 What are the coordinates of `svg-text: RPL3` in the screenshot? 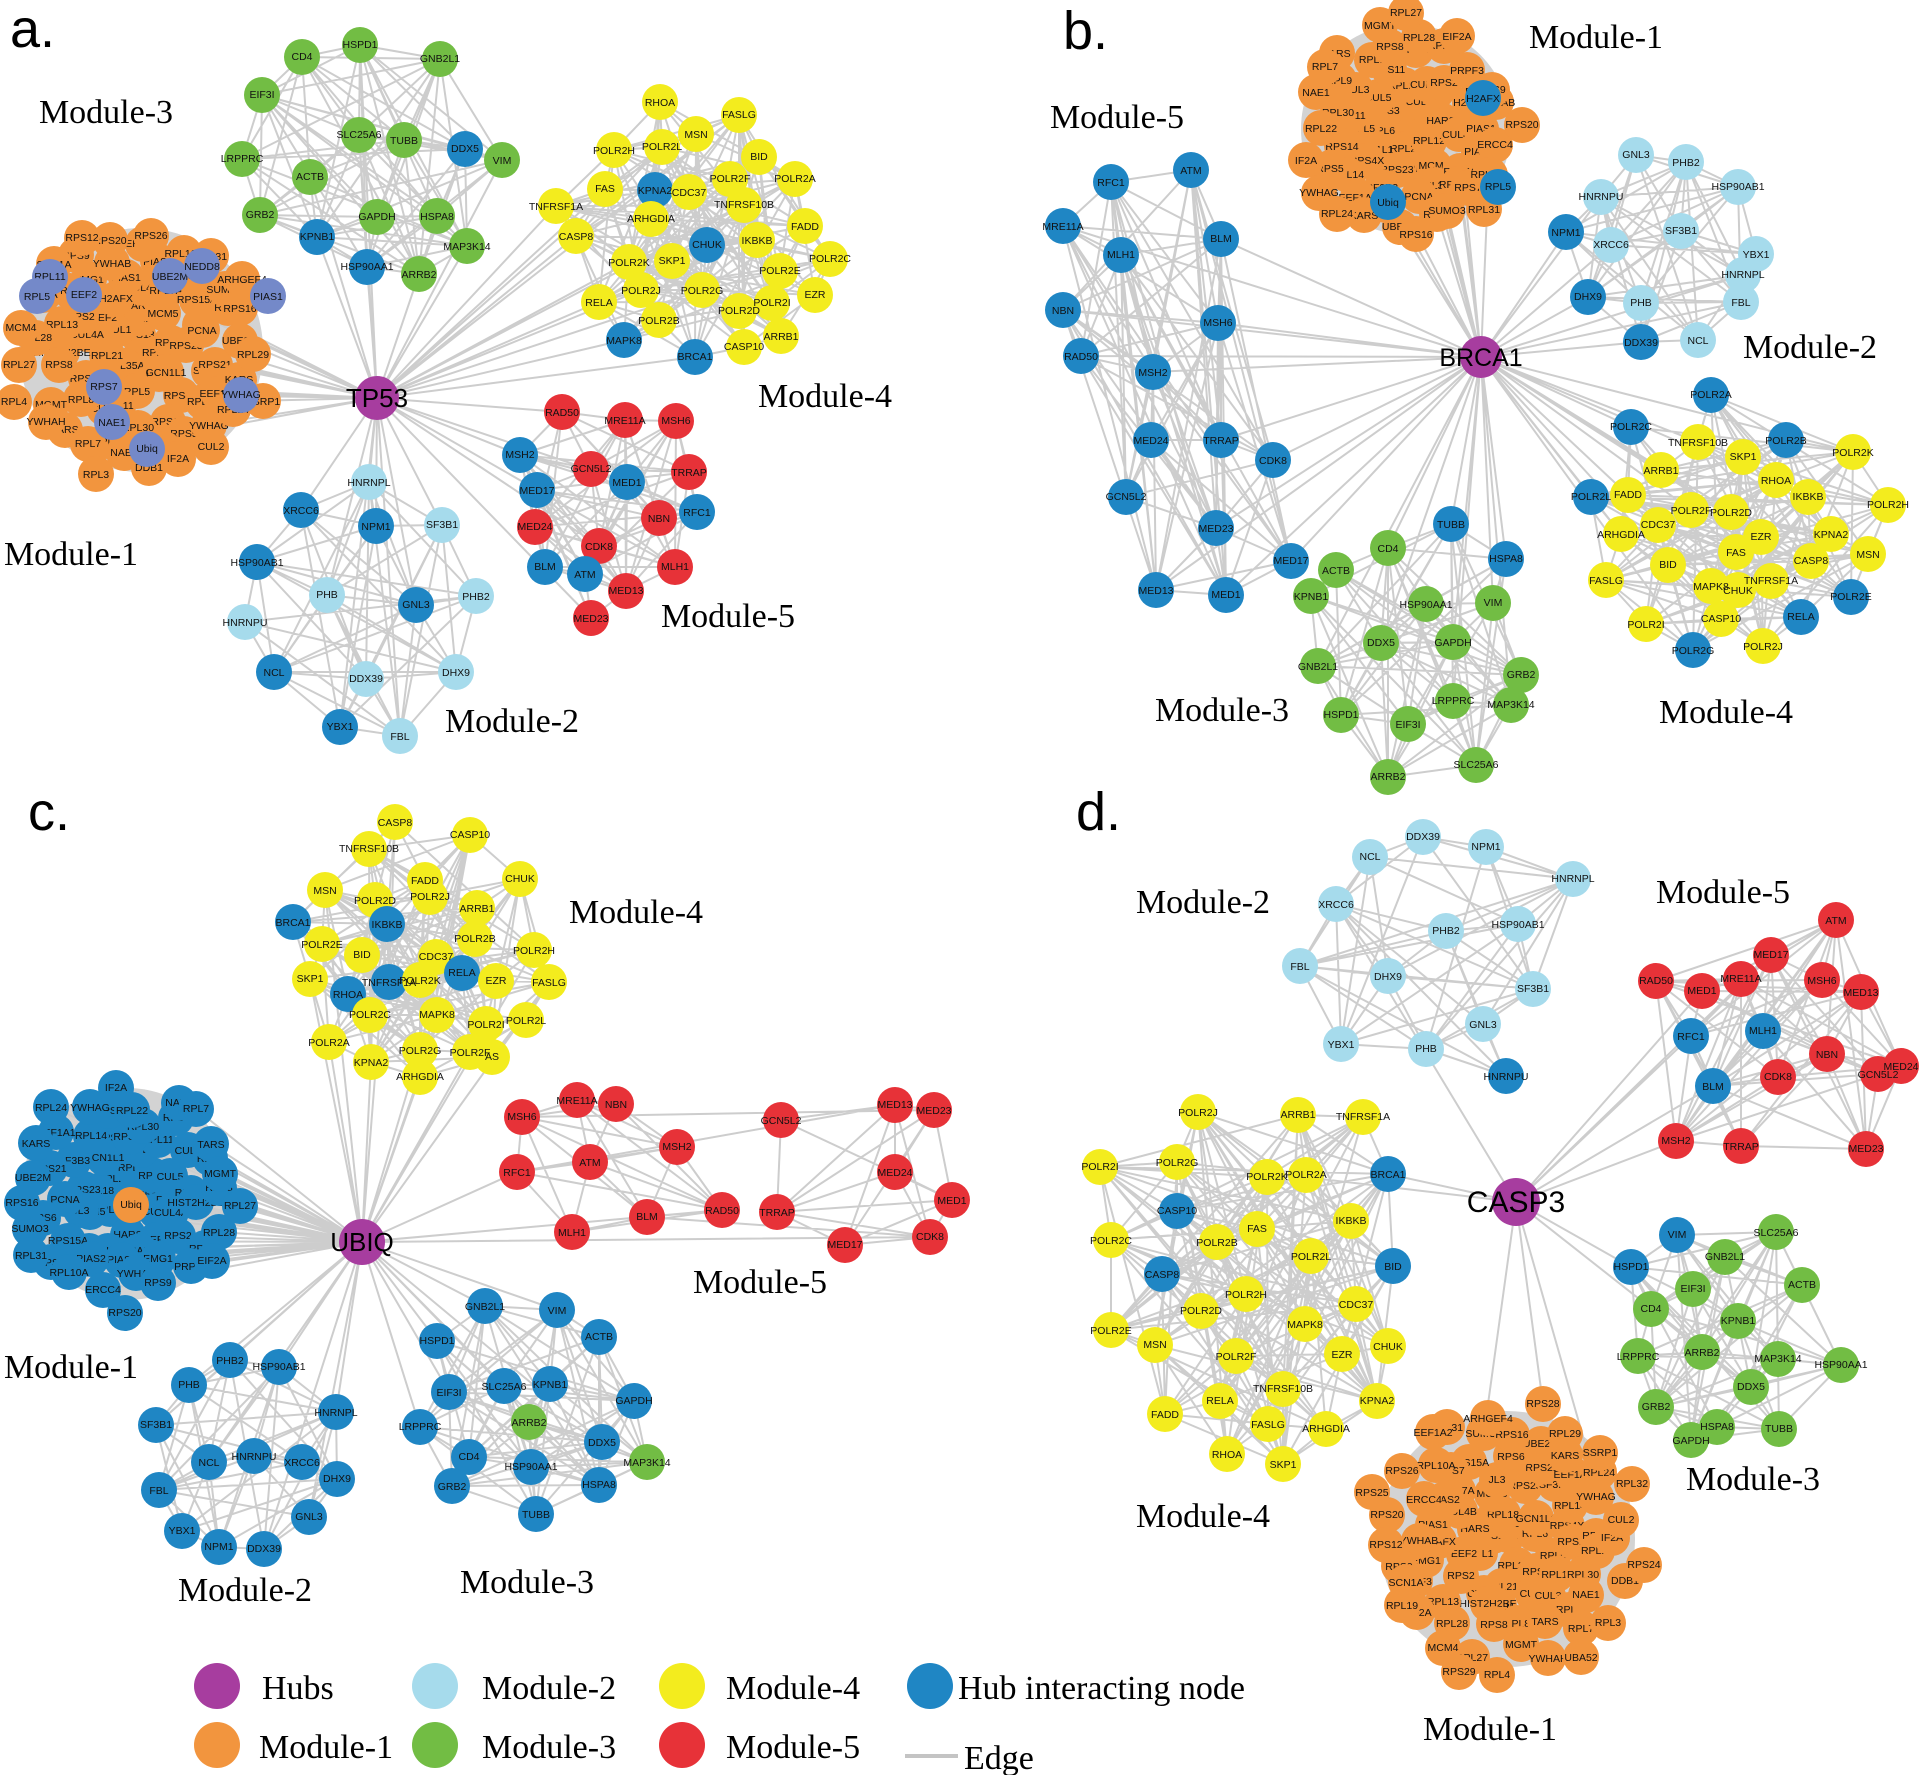 It's located at (96, 475).